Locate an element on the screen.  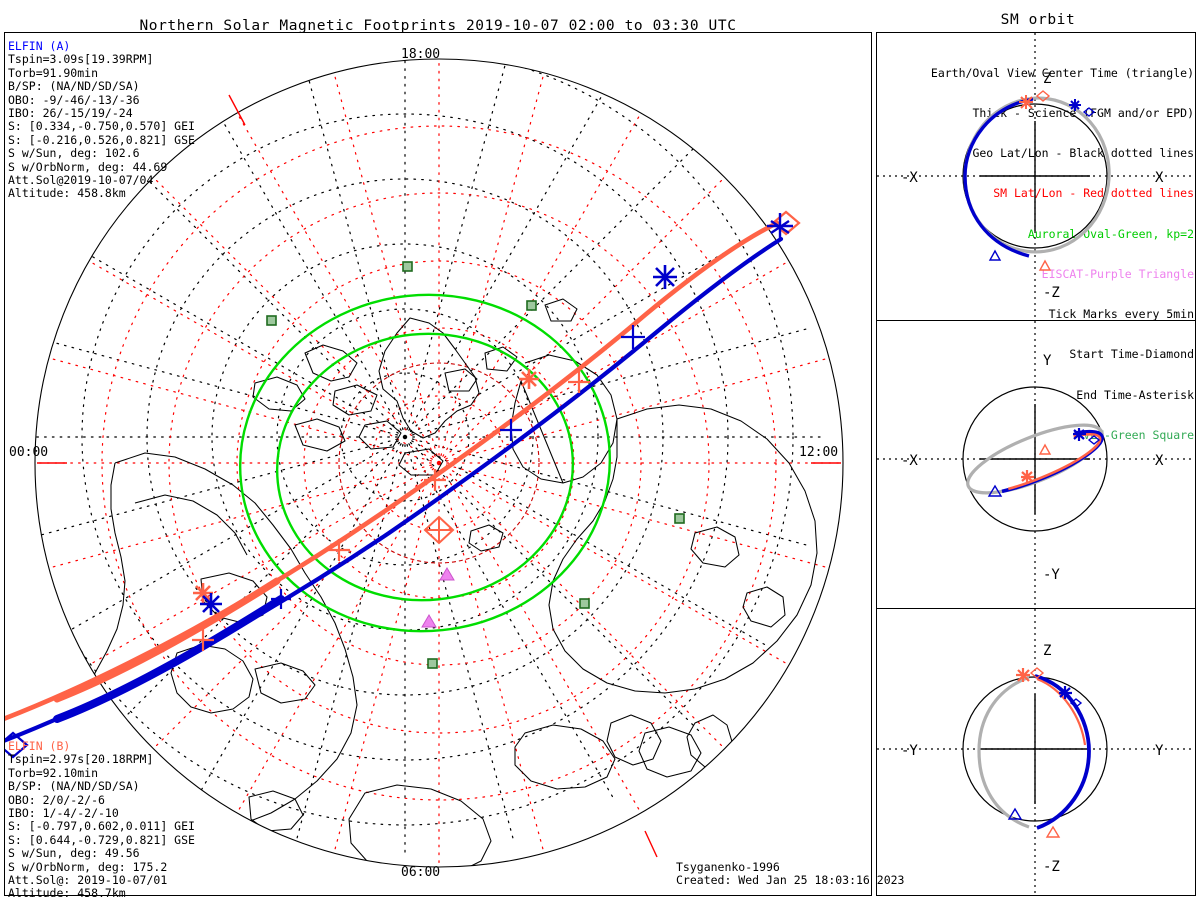
legend-item: Auroral Oval-Green, kp=2 is located at coordinates (1110, 233).